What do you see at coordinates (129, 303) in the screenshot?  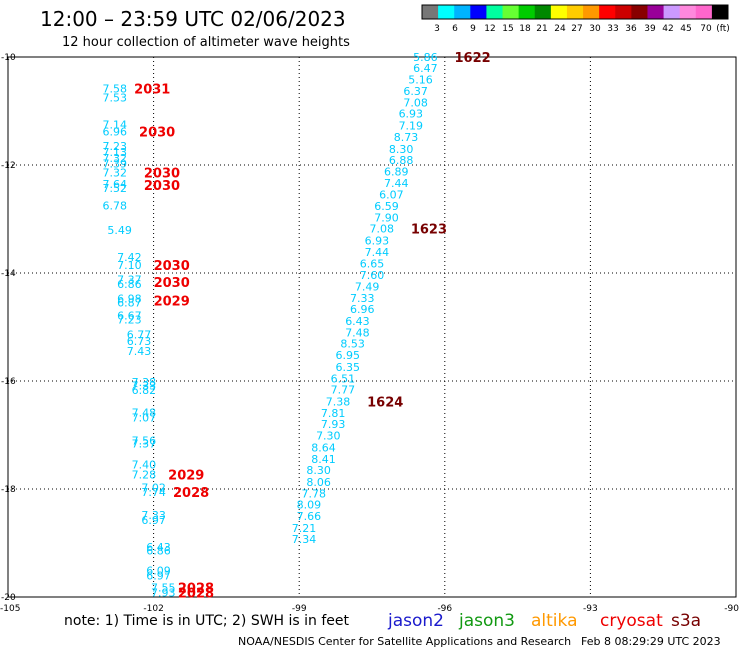 I see `swh-value-label: 6.87` at bounding box center [129, 303].